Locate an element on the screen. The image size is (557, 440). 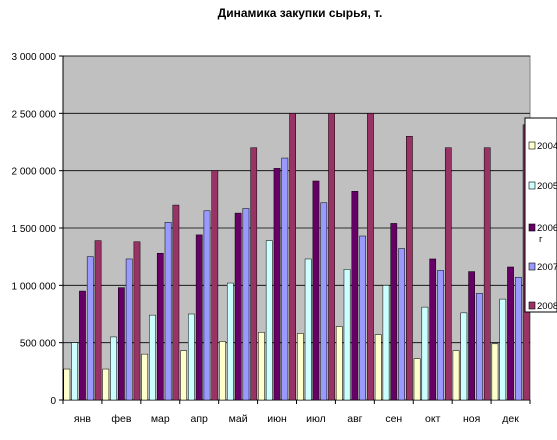
x-tick-label: фев is located at coordinates (121, 419).